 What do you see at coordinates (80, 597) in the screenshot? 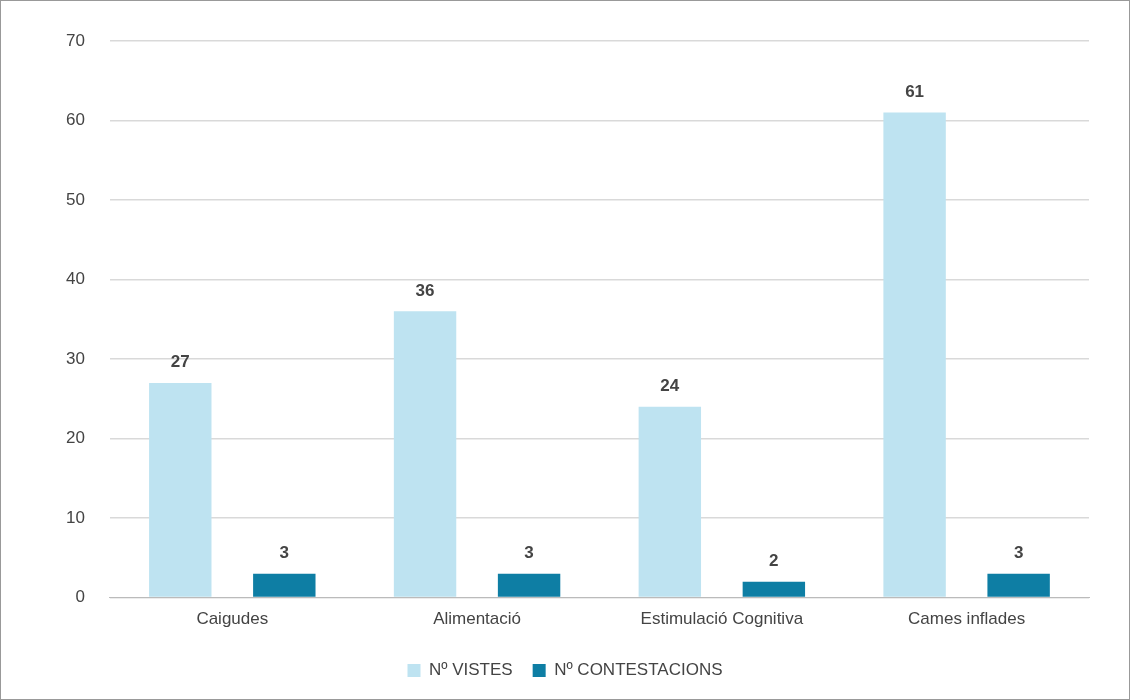
I see `y-tick-label: 0` at bounding box center [80, 597].